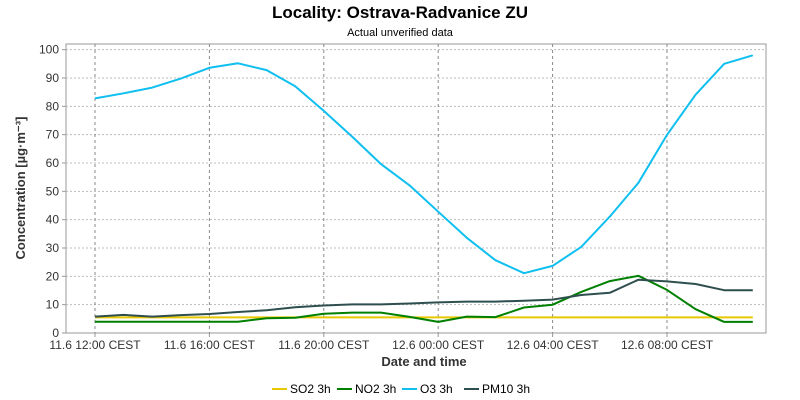  What do you see at coordinates (20, 188) in the screenshot?
I see `y-axis-label: Concentration [µg·m⁻³]` at bounding box center [20, 188].